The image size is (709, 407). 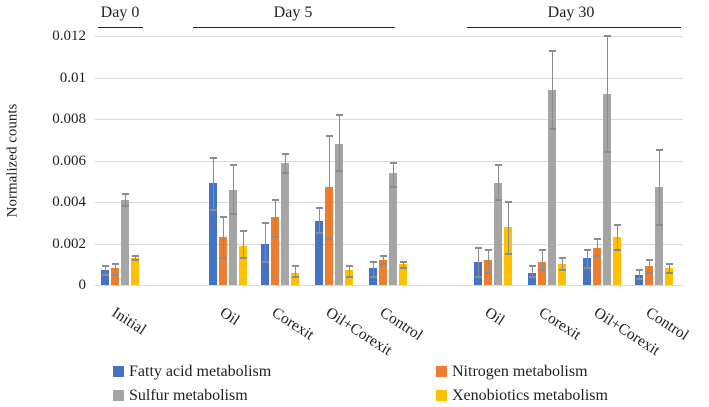 What do you see at coordinates (72, 77) in the screenshot?
I see `y-tick-label: 0.01` at bounding box center [72, 77].